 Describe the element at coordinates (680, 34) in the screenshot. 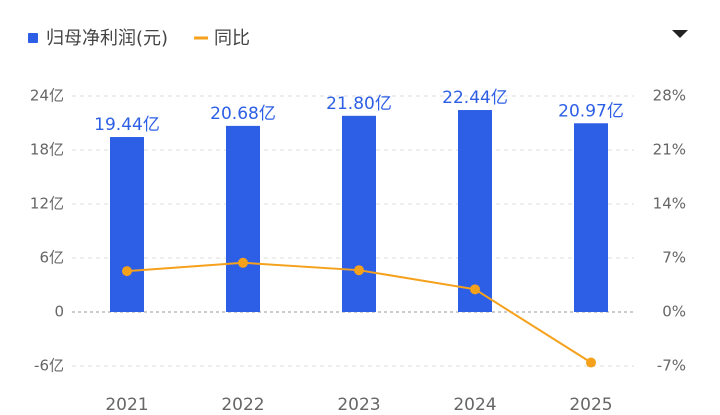

I see `menu-toggle` at that location.